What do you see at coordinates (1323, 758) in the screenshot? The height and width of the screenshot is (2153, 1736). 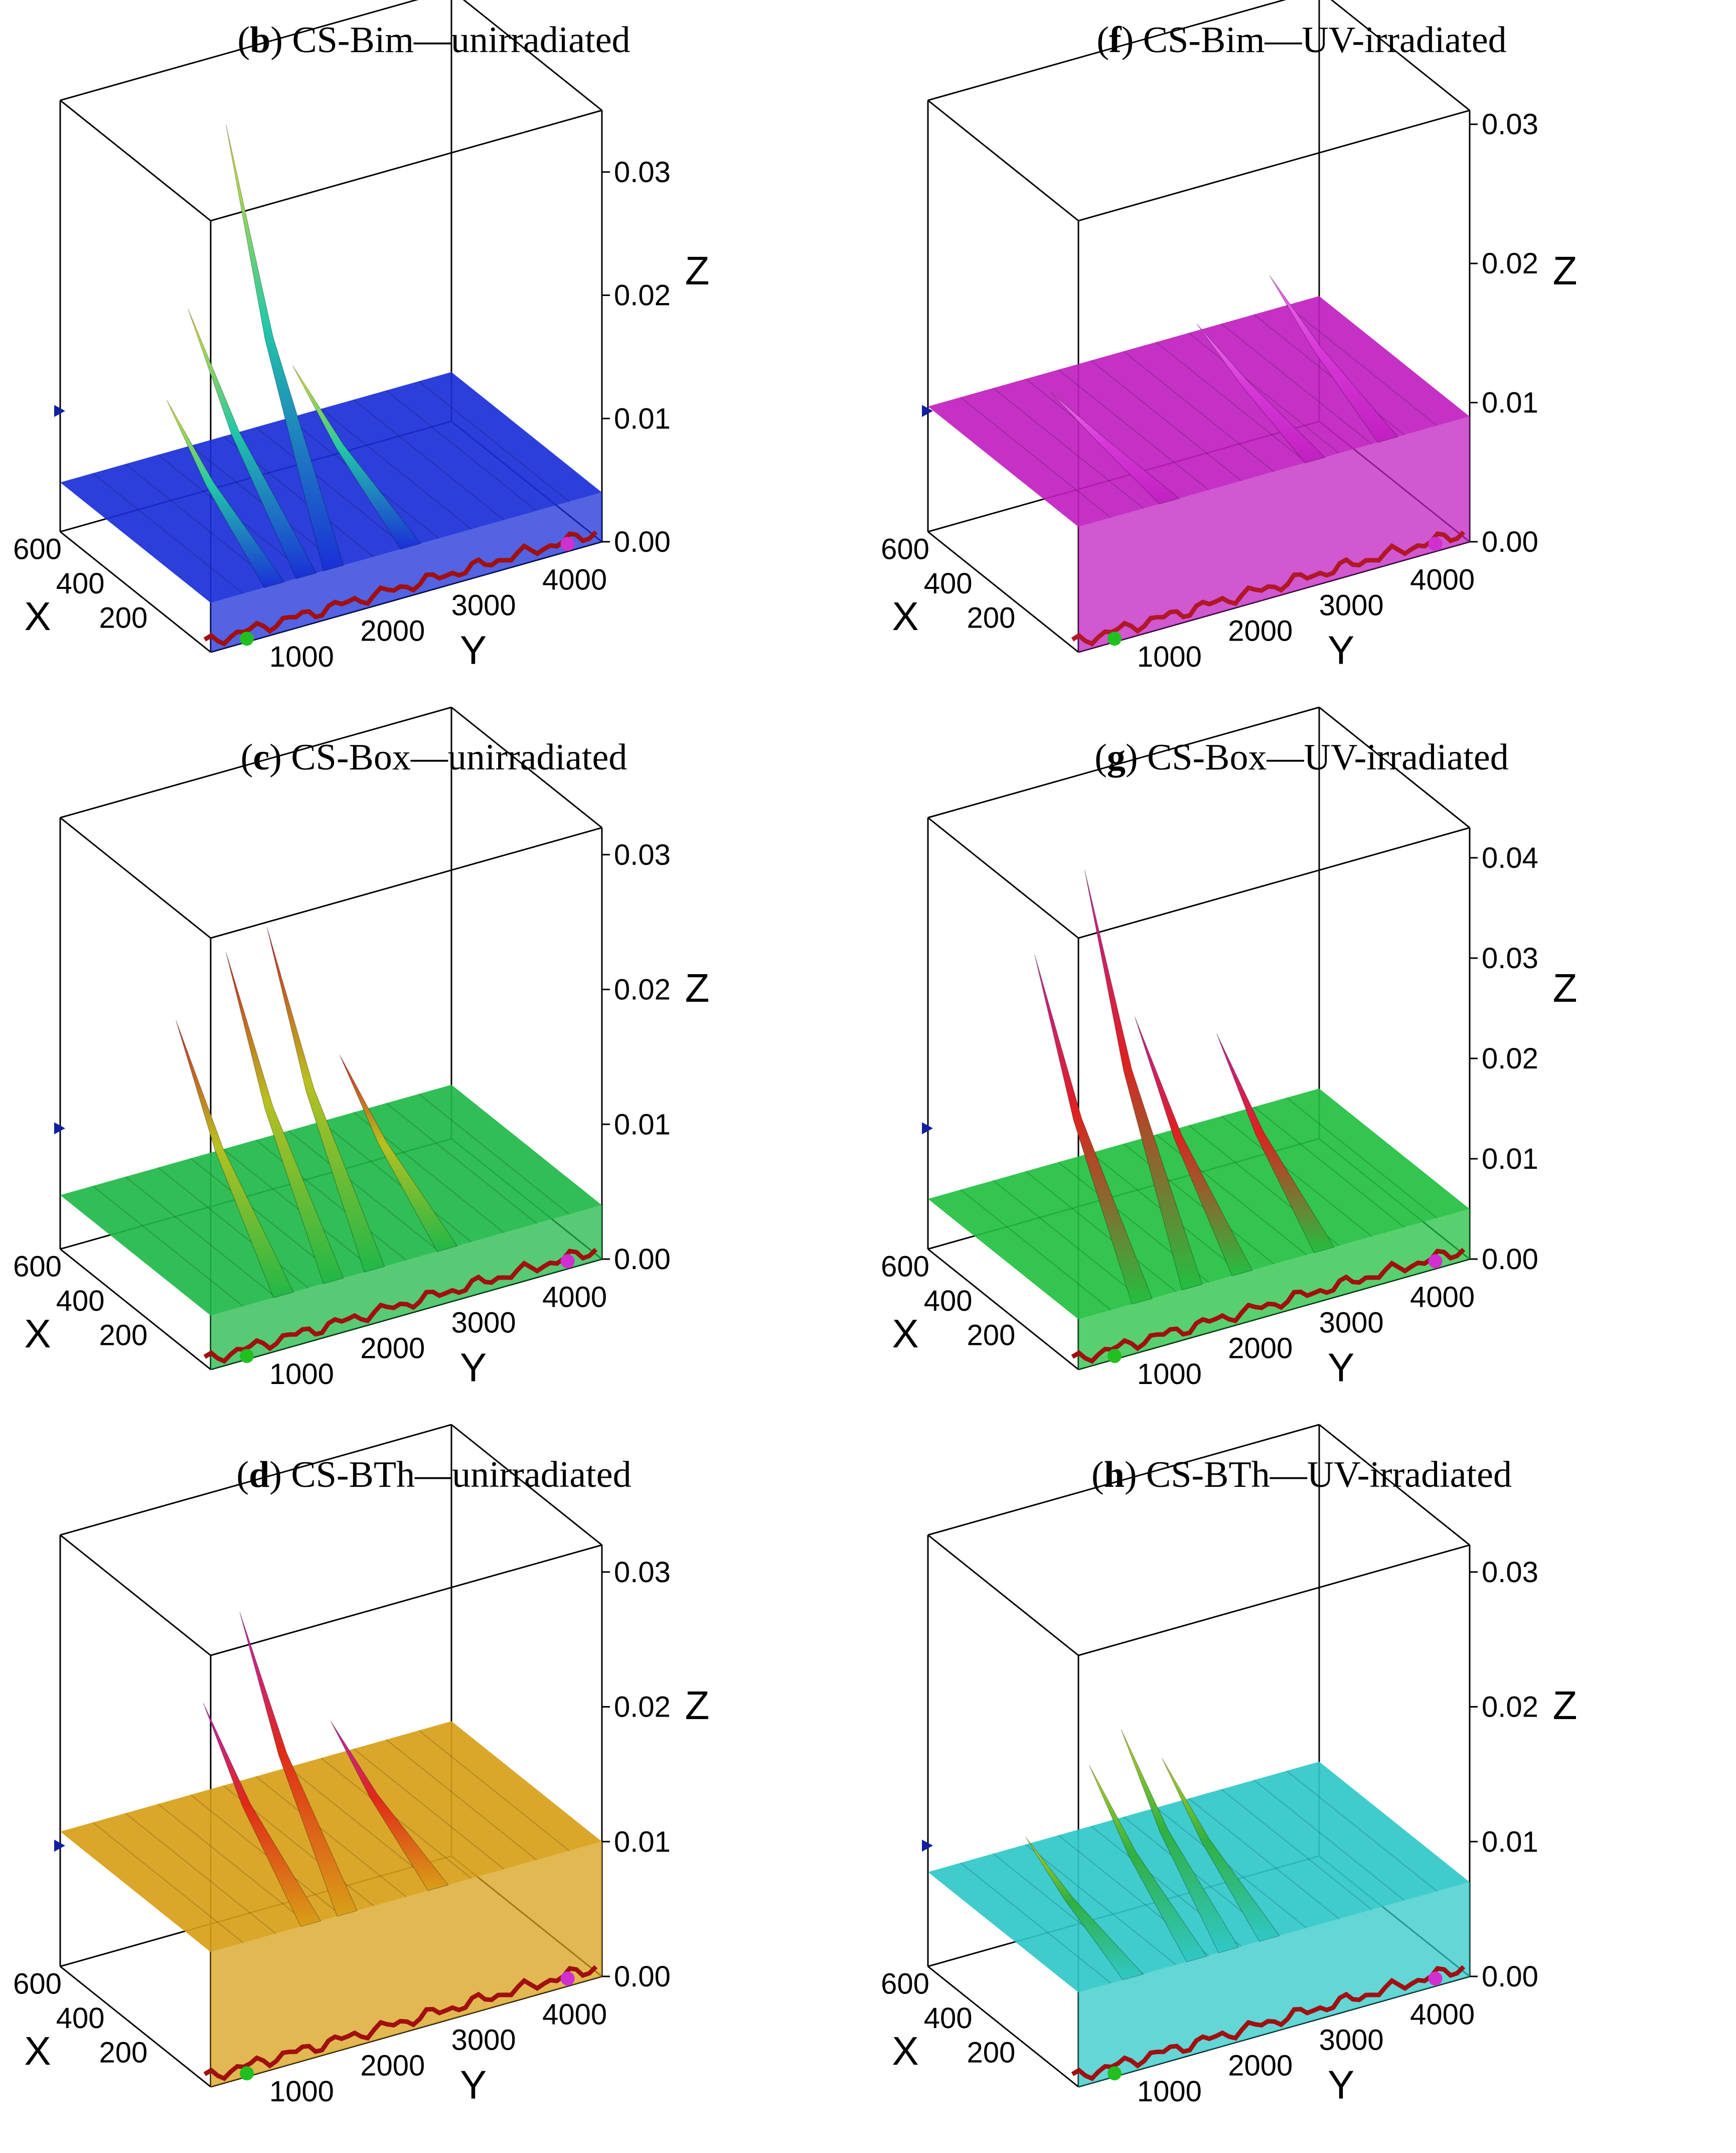 I see `panel-title-text: CS-Box—UV-irradiated` at bounding box center [1323, 758].